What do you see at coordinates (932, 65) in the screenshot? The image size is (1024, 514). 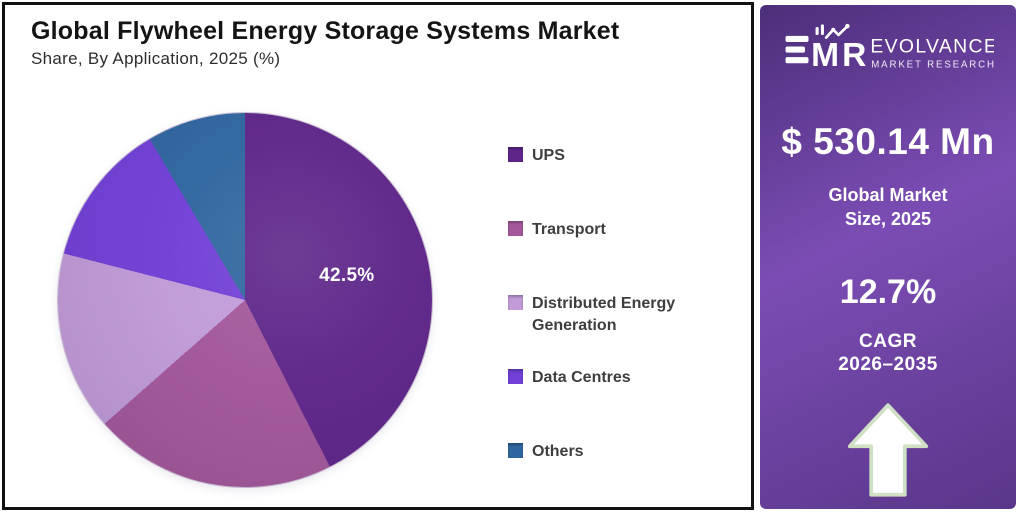 I see `brand-tagline: MARKET RESEARCH` at bounding box center [932, 65].